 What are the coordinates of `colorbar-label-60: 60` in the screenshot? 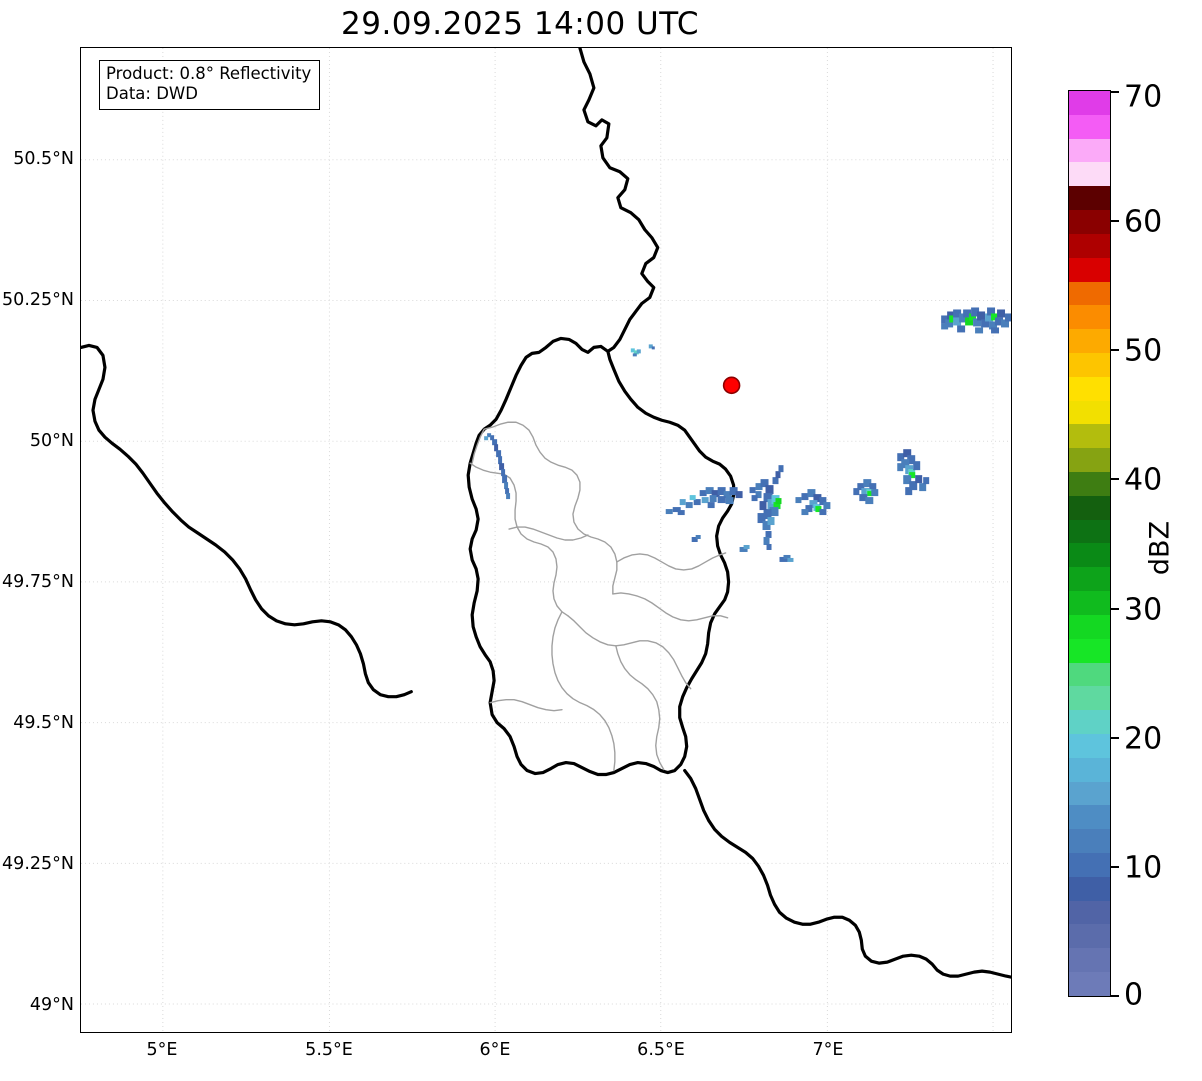 It's located at (1143, 222).